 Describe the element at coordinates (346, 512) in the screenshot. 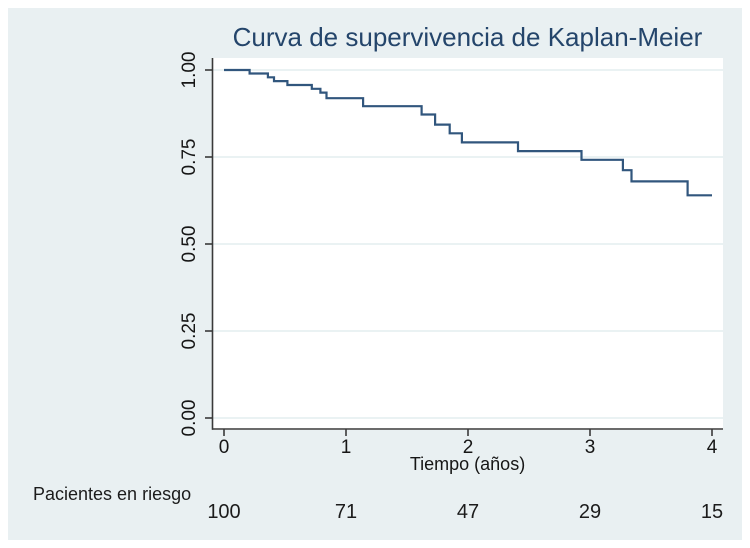

I see `risk-count-t1: 71` at that location.